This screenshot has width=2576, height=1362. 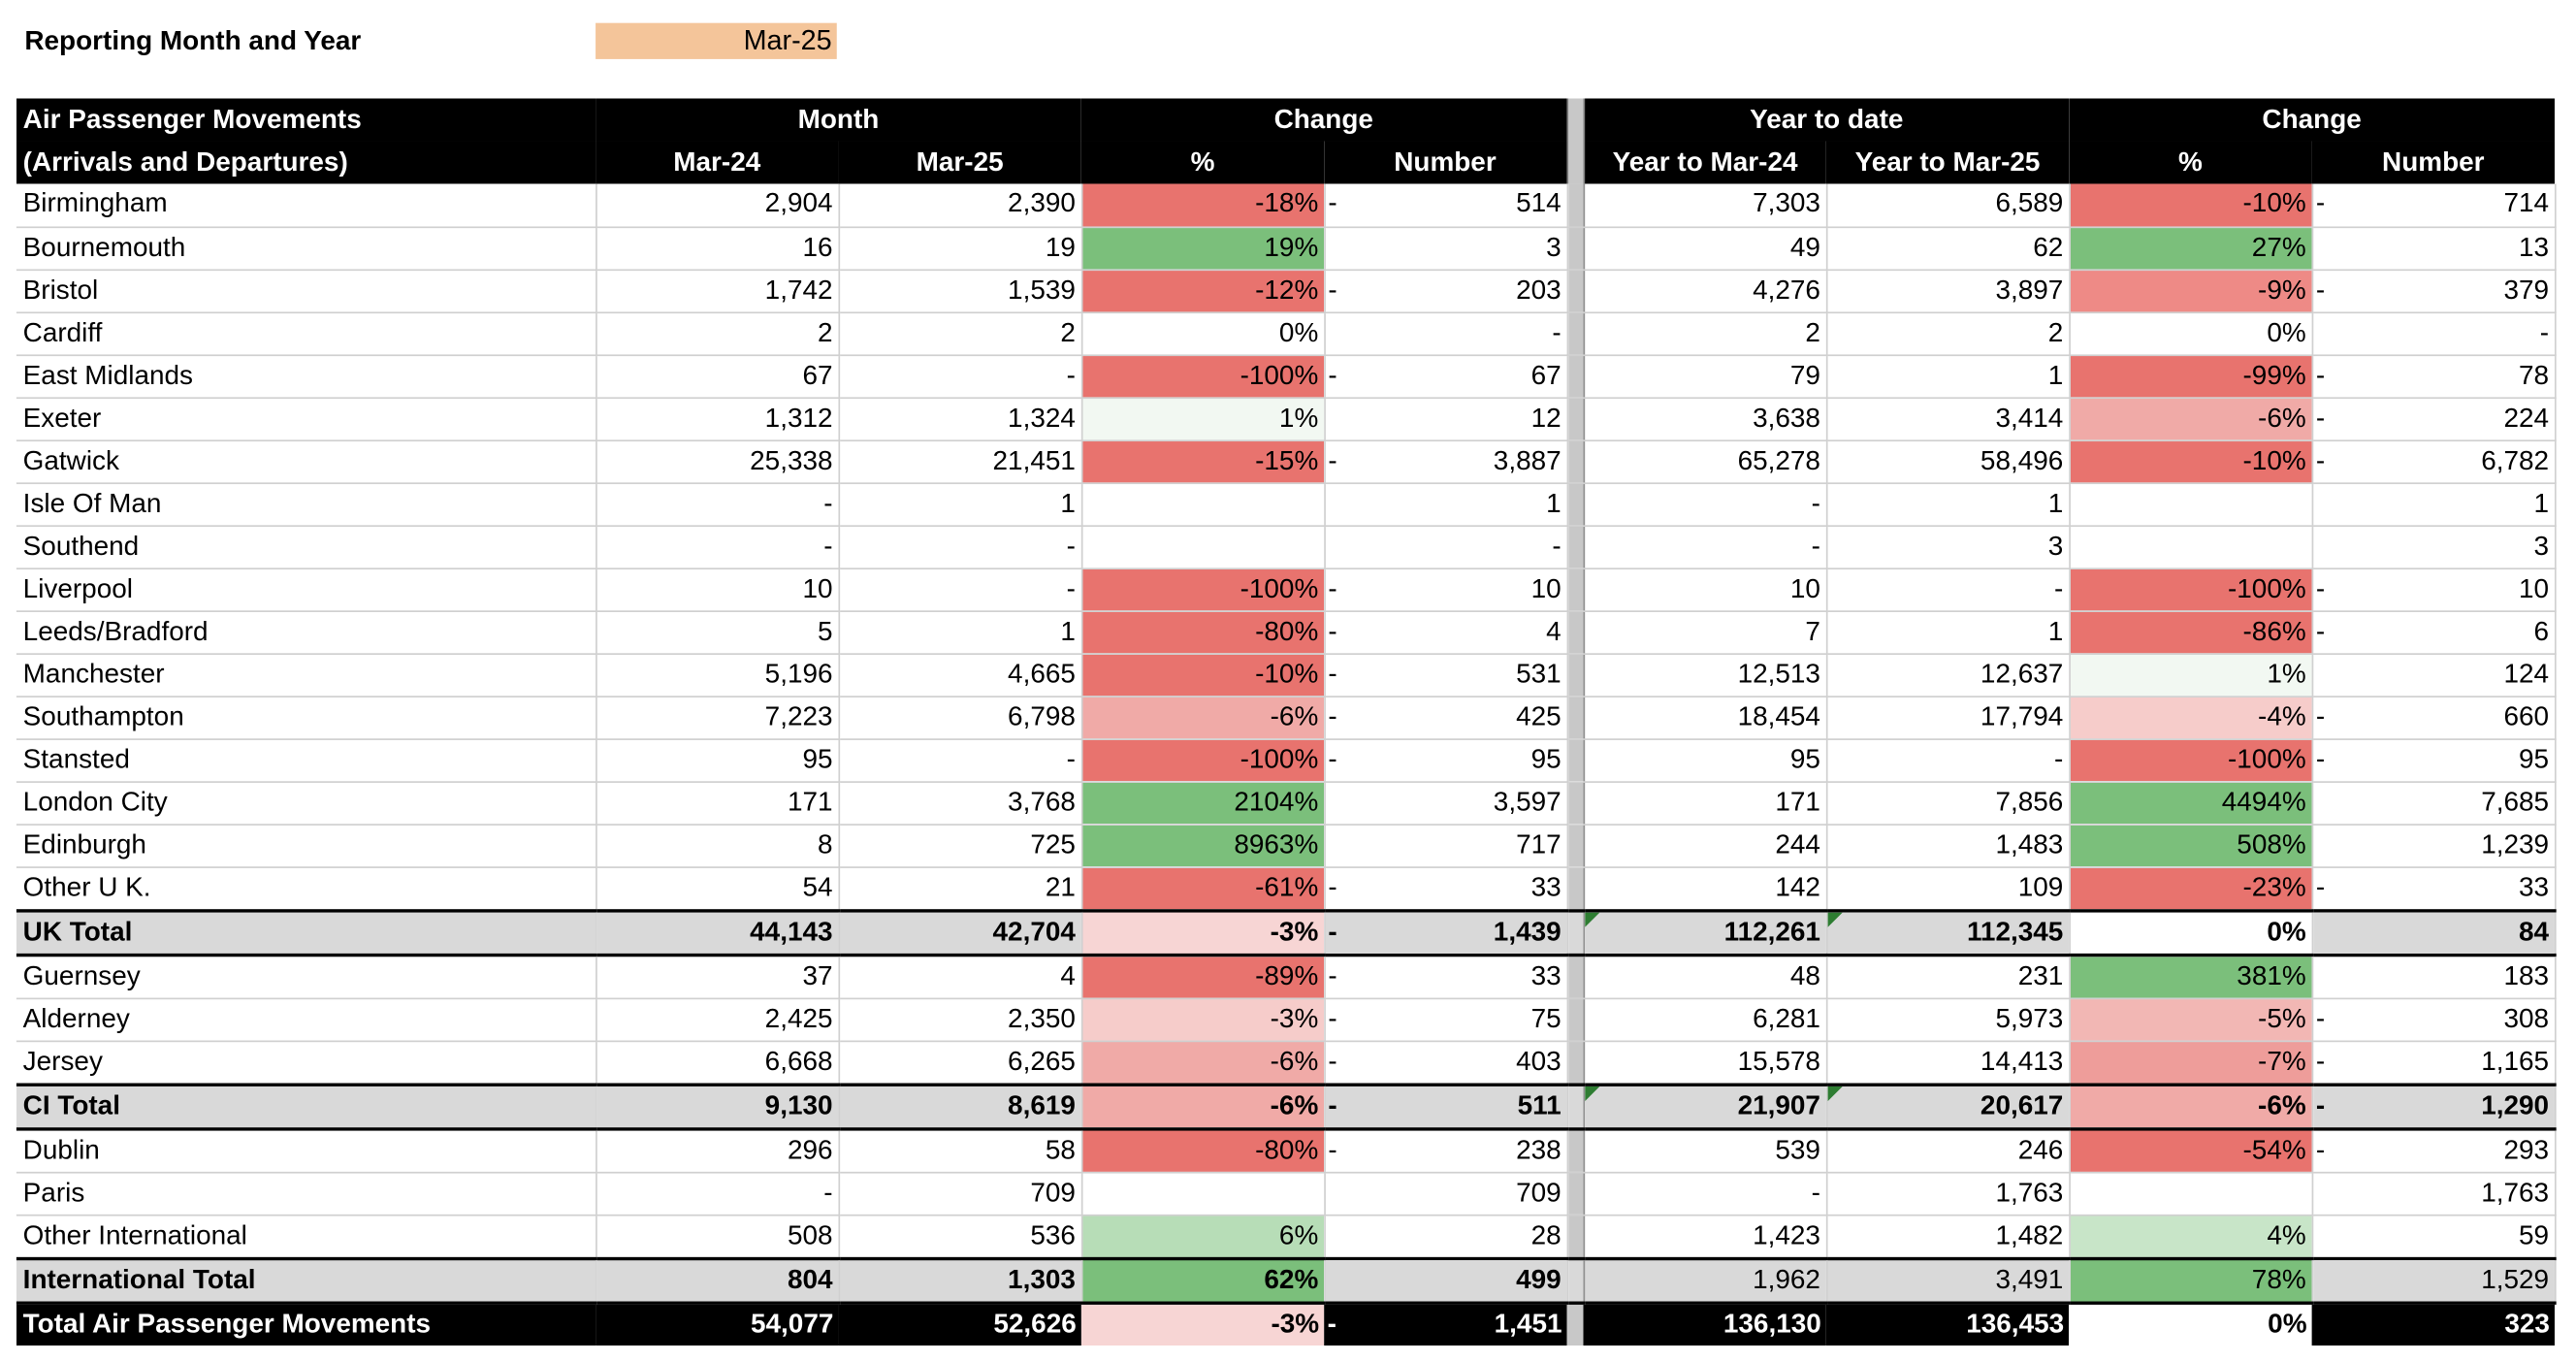 I want to click on cell-ytd-mar-25: 231, so click(x=1948, y=976).